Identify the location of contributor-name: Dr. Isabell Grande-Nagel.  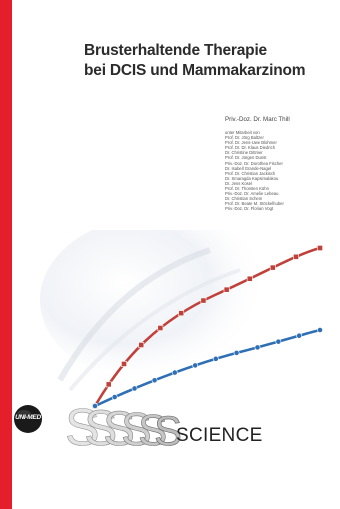
(248, 168).